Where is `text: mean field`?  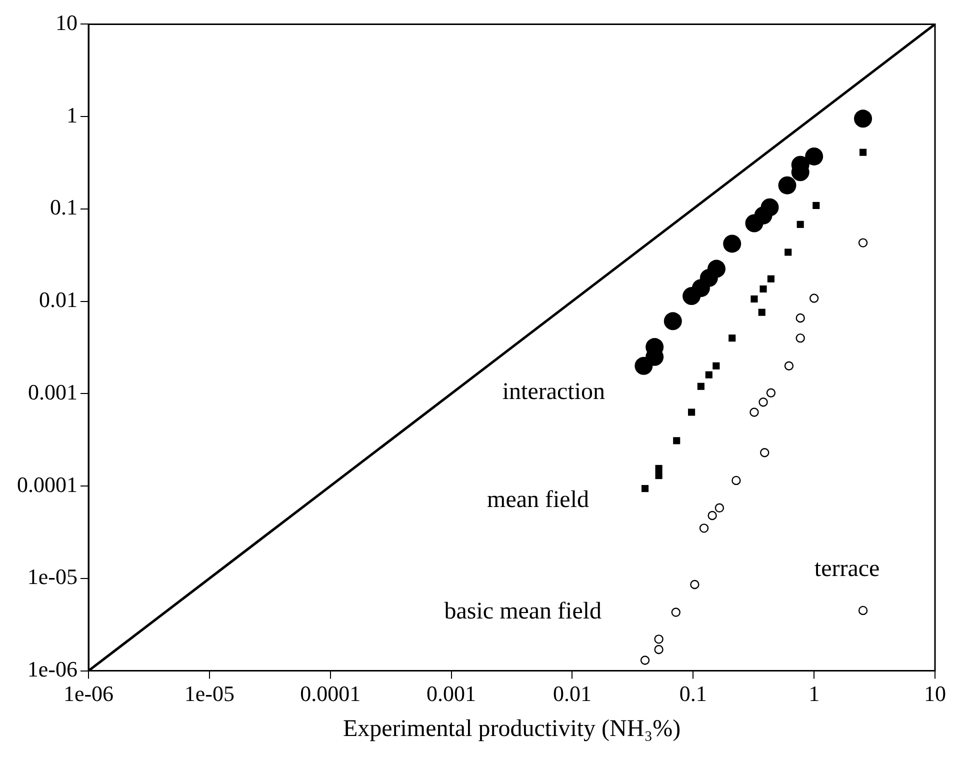
text: mean field is located at coordinates (538, 499).